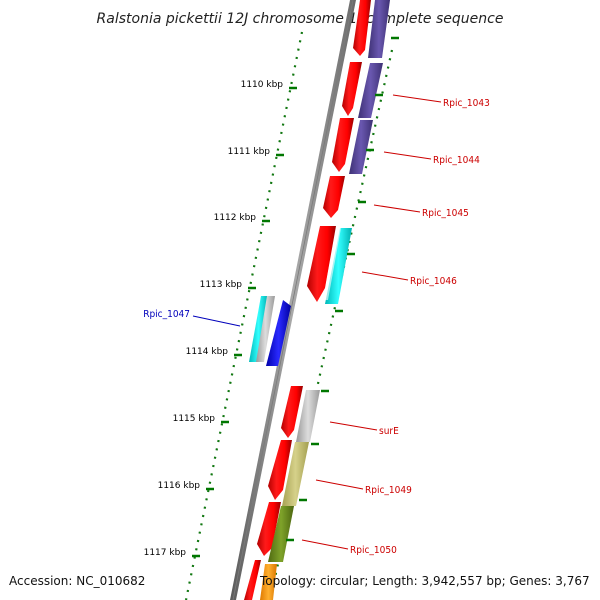 The width and height of the screenshot is (600, 600). Describe the element at coordinates (235, 218) in the screenshot. I see `scale-tick-label: 1112 kbp` at that location.